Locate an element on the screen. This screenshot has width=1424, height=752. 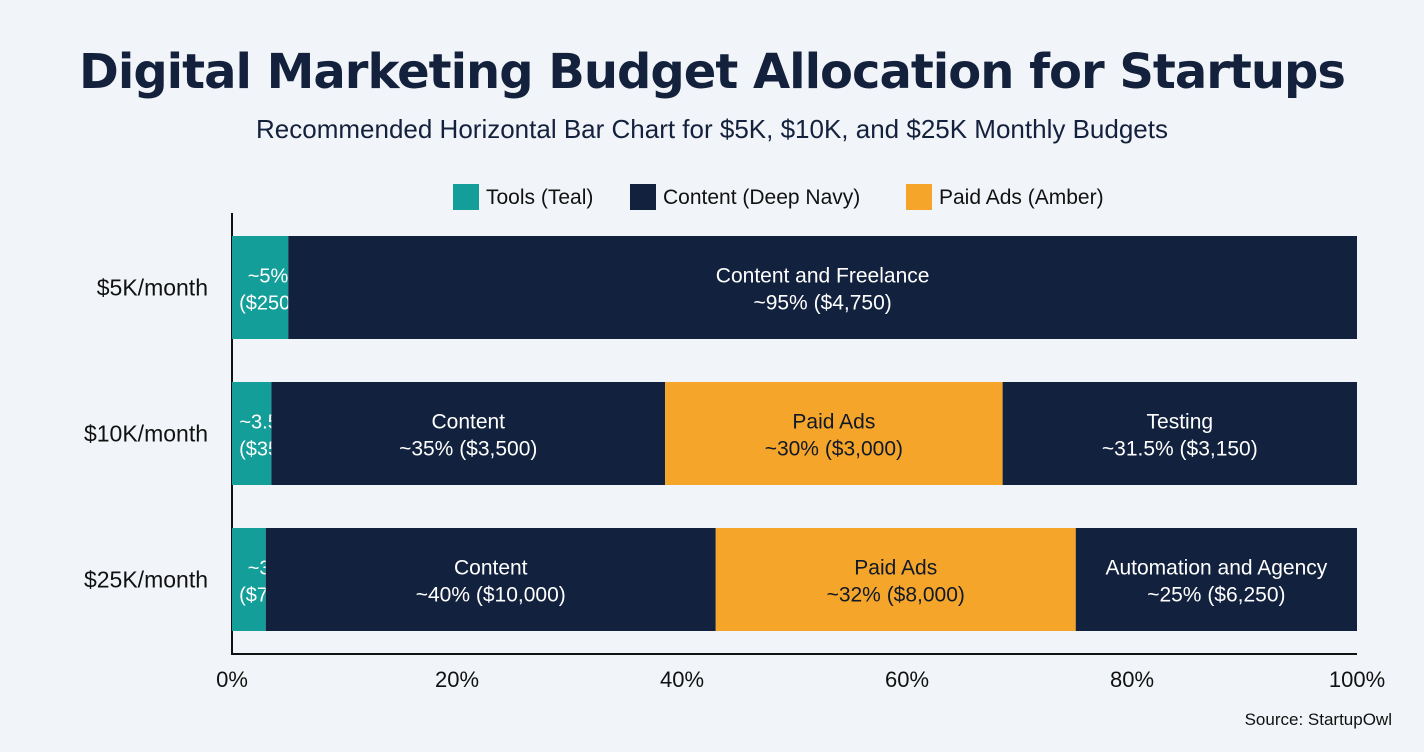
legend-label: Content (Deep Navy) is located at coordinates (761, 197).